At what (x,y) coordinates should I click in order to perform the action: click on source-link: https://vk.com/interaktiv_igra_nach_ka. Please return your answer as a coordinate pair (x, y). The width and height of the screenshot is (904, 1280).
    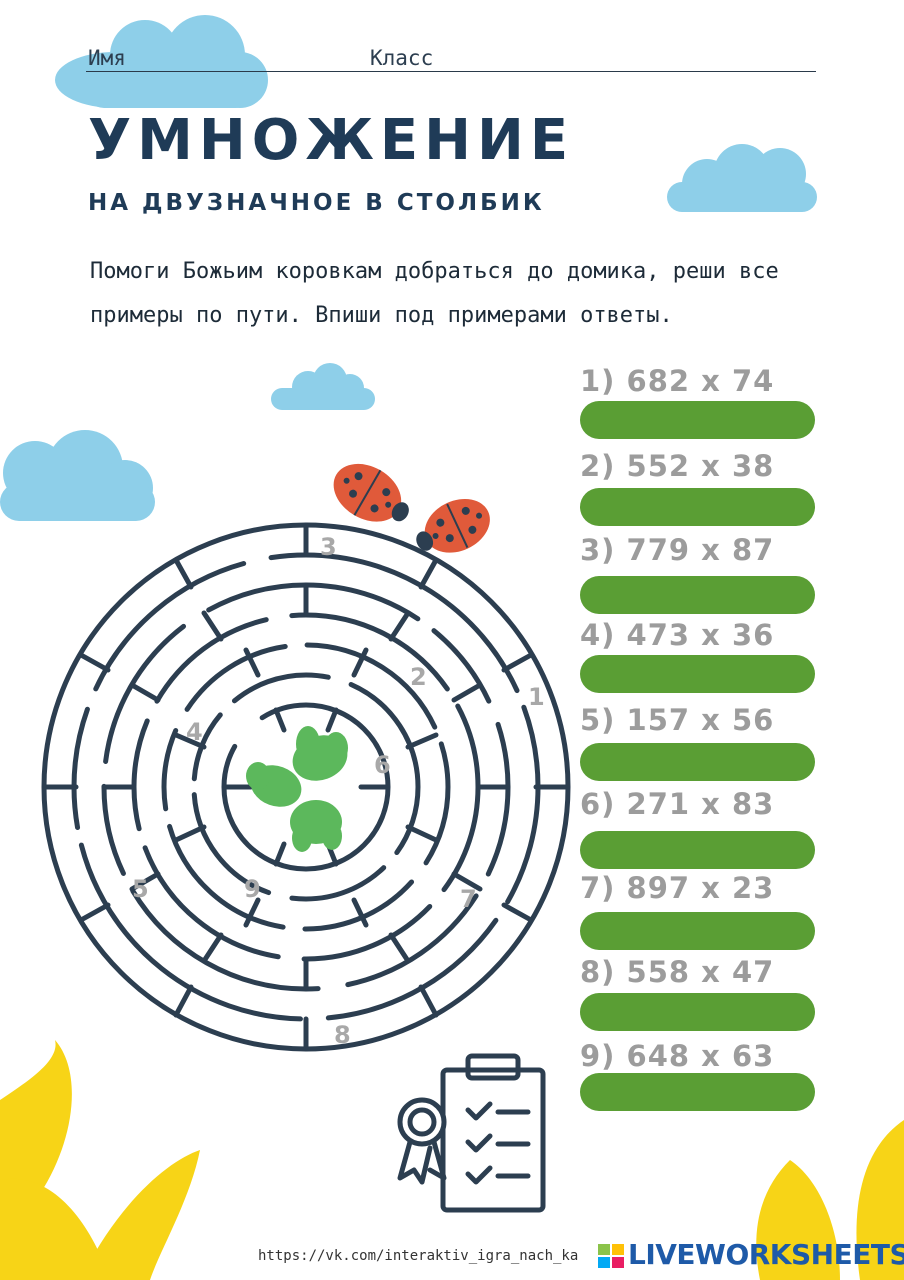
    Looking at the image, I should click on (418, 1256).